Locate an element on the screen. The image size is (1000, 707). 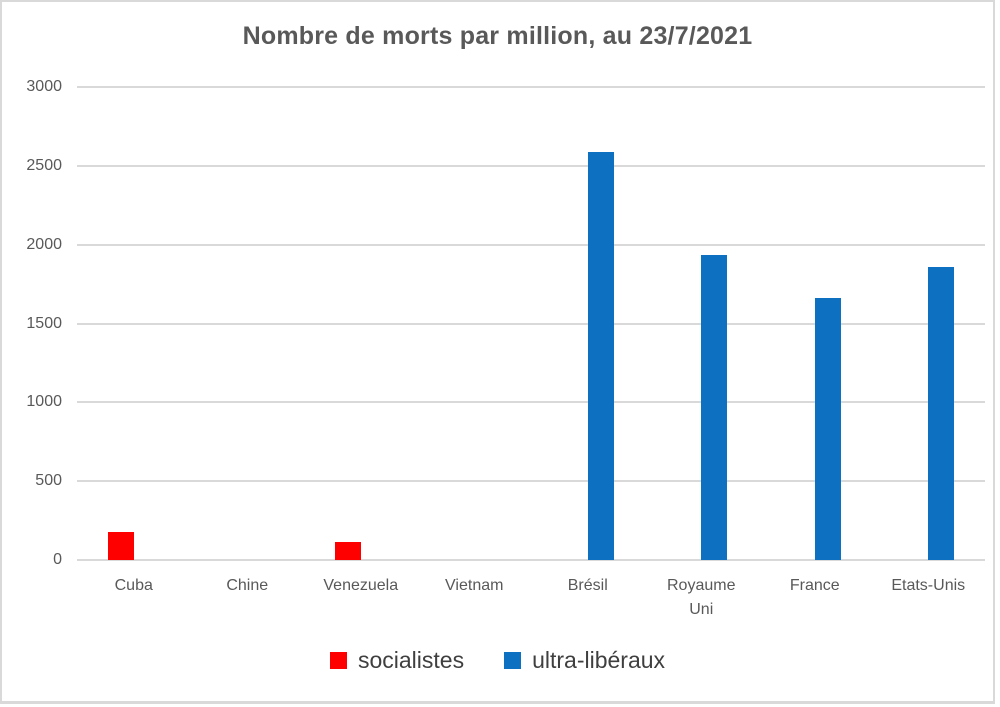
x-axis-label-vietnam: Vietnam is located at coordinates (474, 585).